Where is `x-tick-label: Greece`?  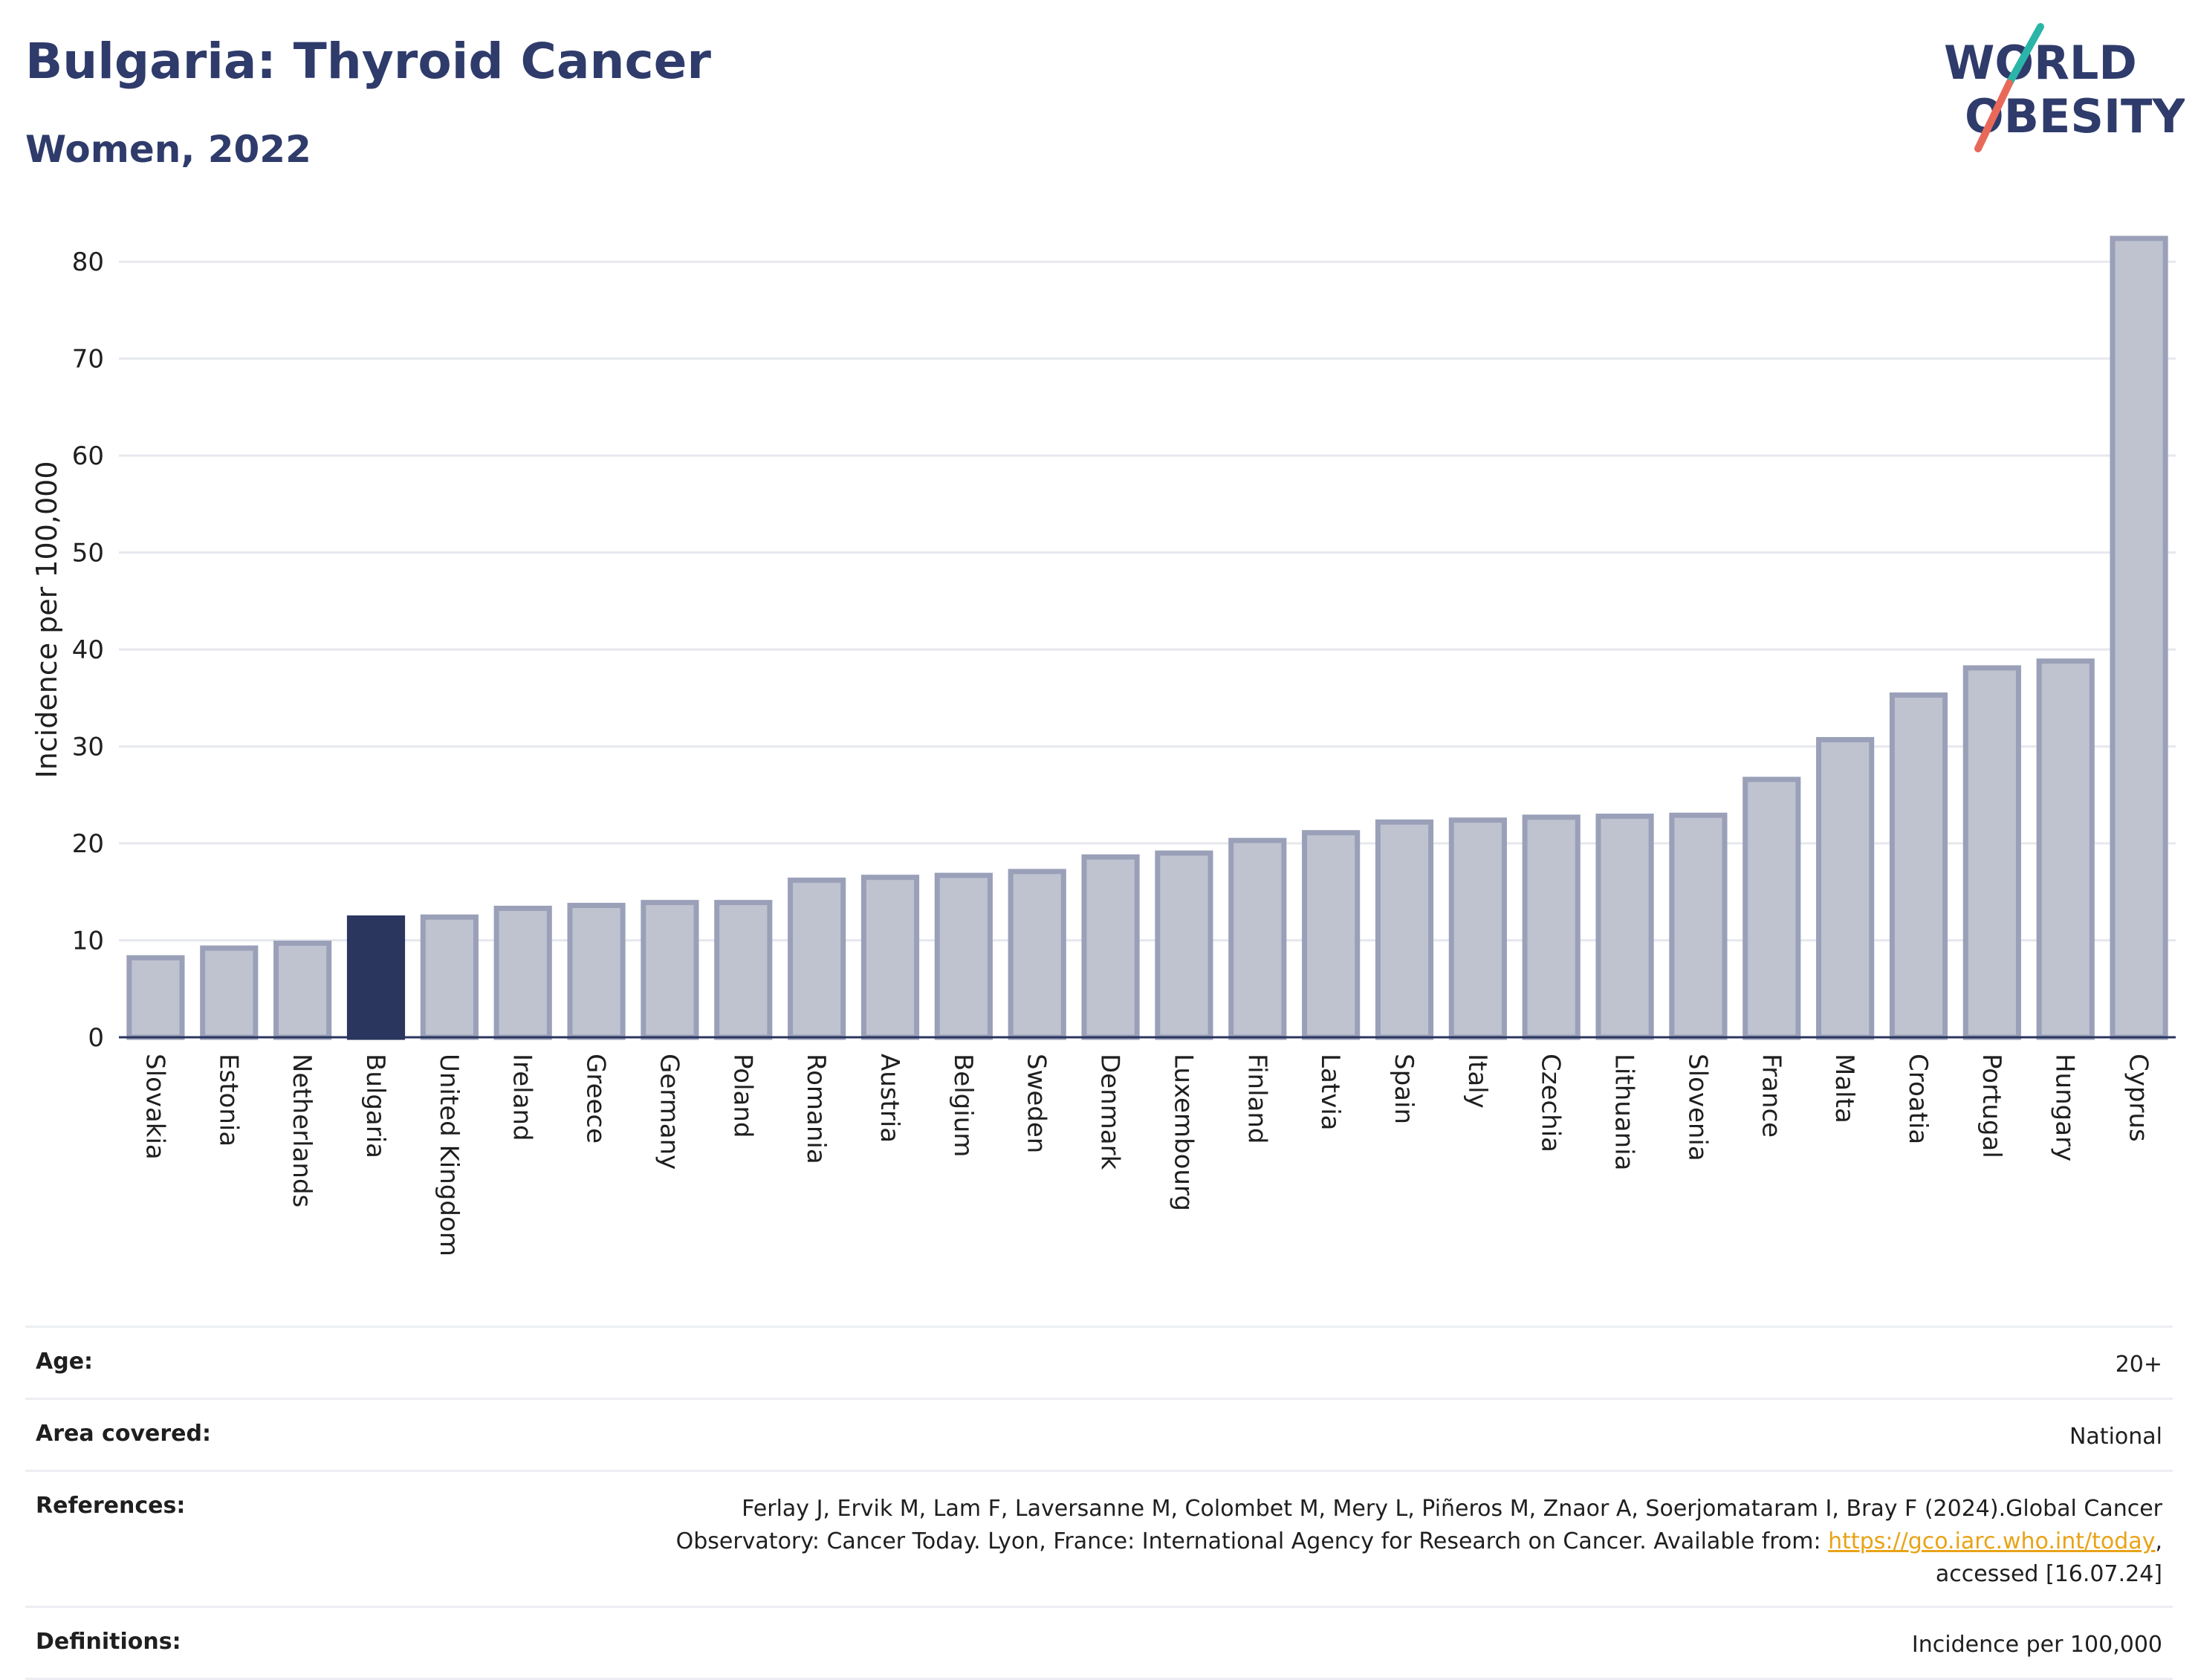 x-tick-label: Greece is located at coordinates (596, 1099).